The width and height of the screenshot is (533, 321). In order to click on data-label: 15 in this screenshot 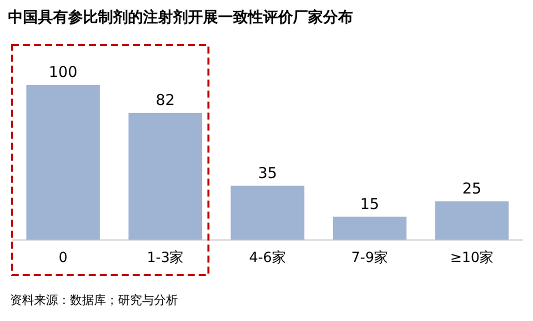, I will do `click(370, 203)`.